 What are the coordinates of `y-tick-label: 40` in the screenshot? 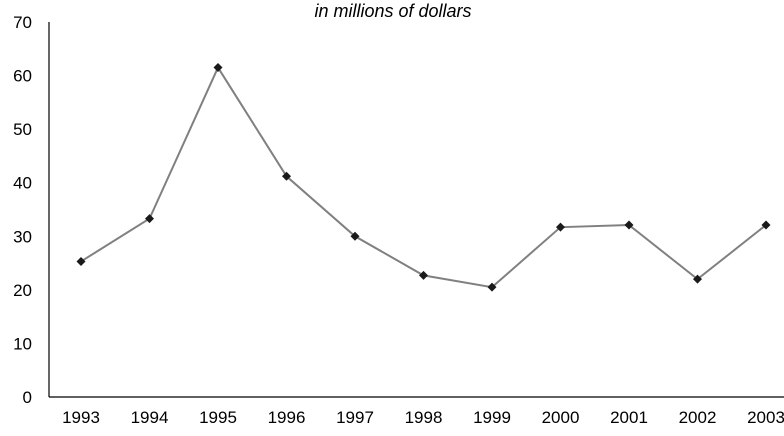 It's located at (22, 183).